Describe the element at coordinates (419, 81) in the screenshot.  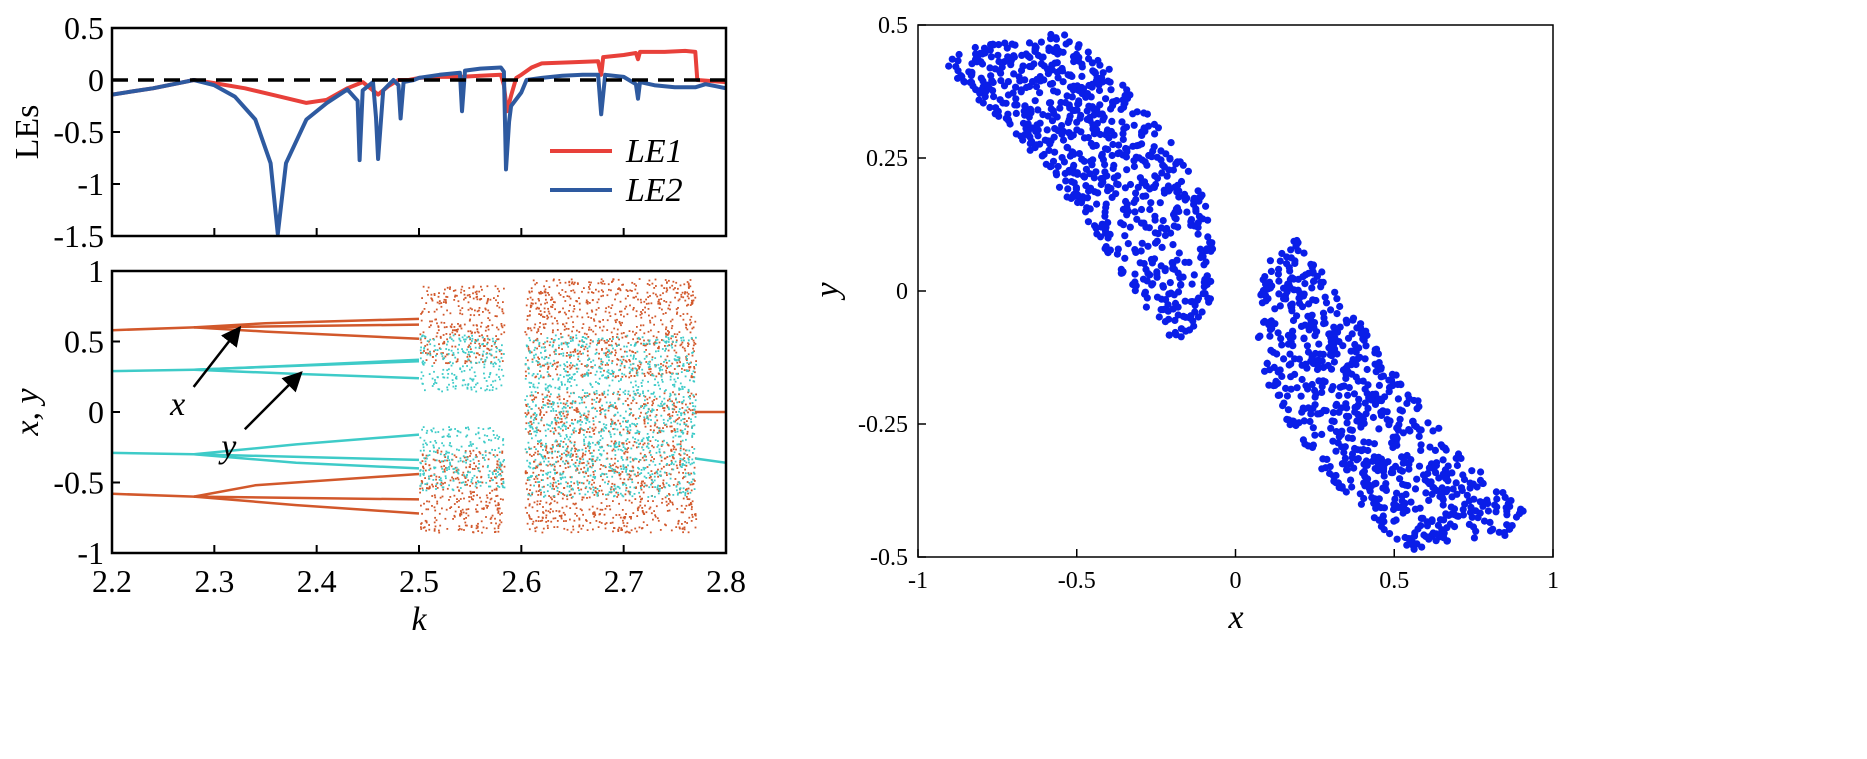
I see `lyapunov-series-le1` at that location.